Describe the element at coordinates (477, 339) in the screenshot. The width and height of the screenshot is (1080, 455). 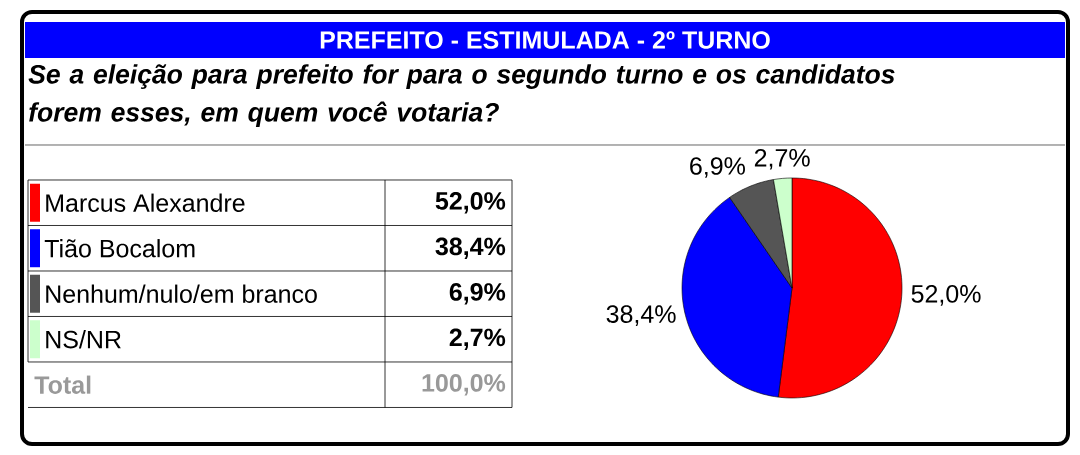
I see `text: 2,7%` at that location.